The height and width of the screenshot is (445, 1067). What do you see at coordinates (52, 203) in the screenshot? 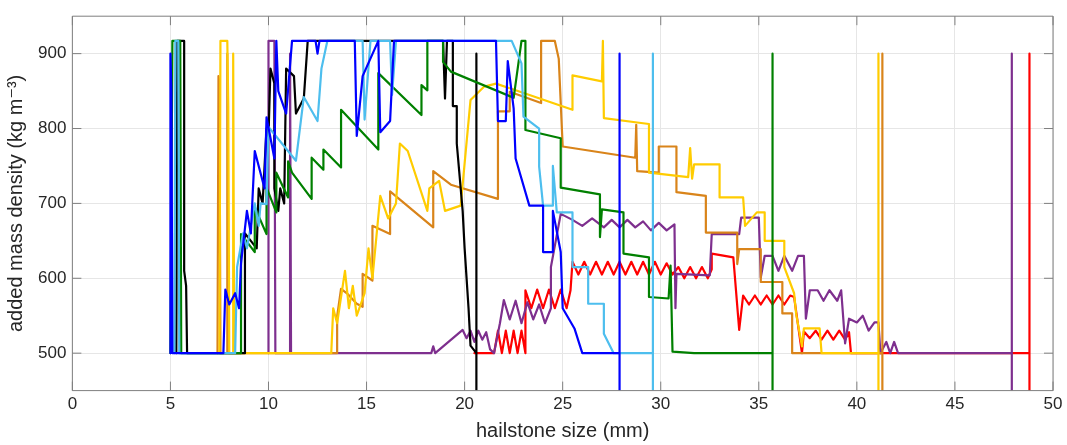
I see `y-tick-label: 700` at bounding box center [52, 203].